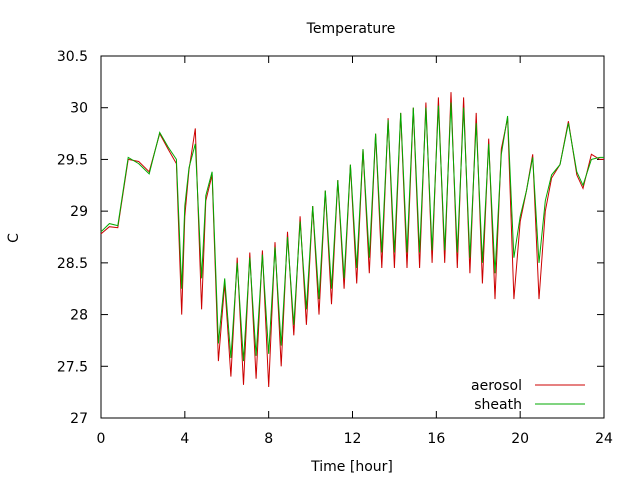  Describe the element at coordinates (79, 316) in the screenshot. I see `y-tick-label: 28` at that location.